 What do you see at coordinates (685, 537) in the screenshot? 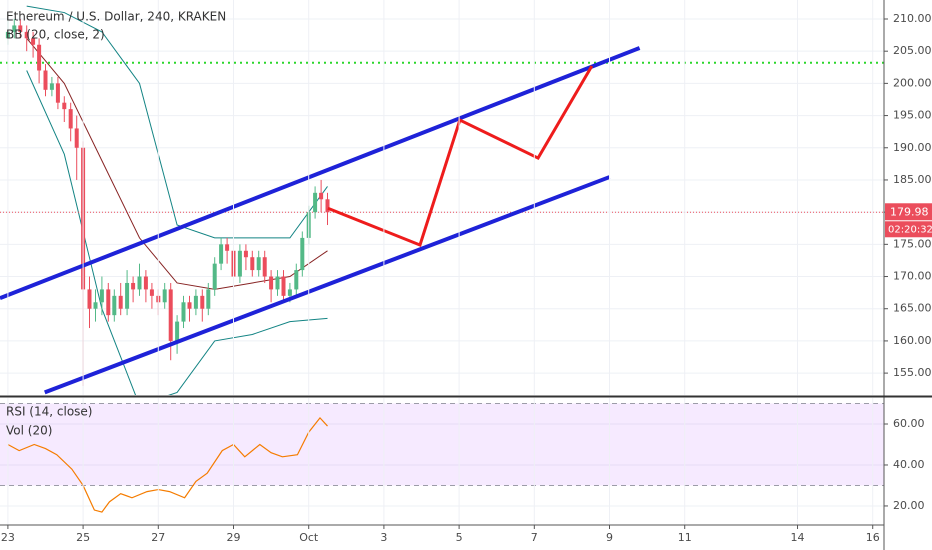
I see `x-tick-label: 11` at bounding box center [685, 537].